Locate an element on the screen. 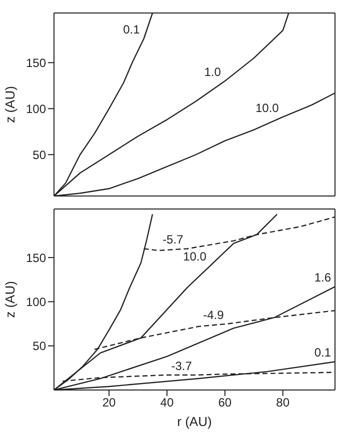  annotation: -5.7 is located at coordinates (173, 239).